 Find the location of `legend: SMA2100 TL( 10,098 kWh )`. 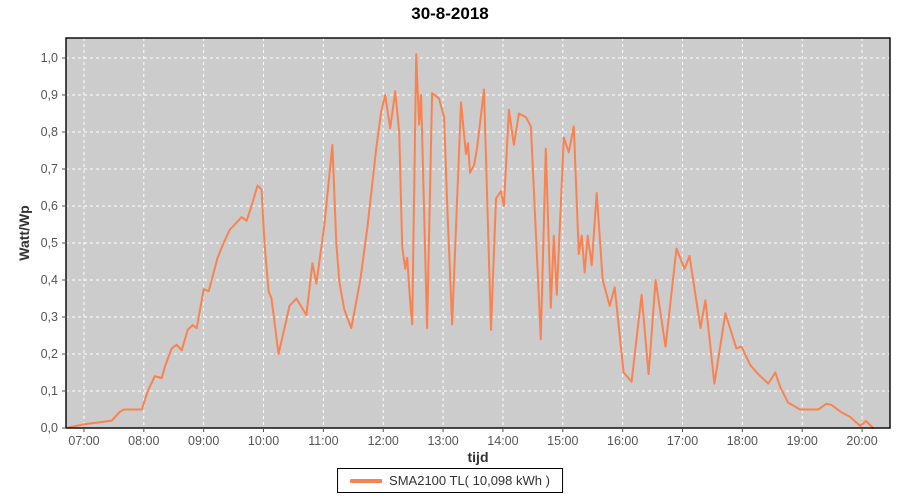

legend: SMA2100 TL( 10,098 kWh ) is located at coordinates (450, 480).